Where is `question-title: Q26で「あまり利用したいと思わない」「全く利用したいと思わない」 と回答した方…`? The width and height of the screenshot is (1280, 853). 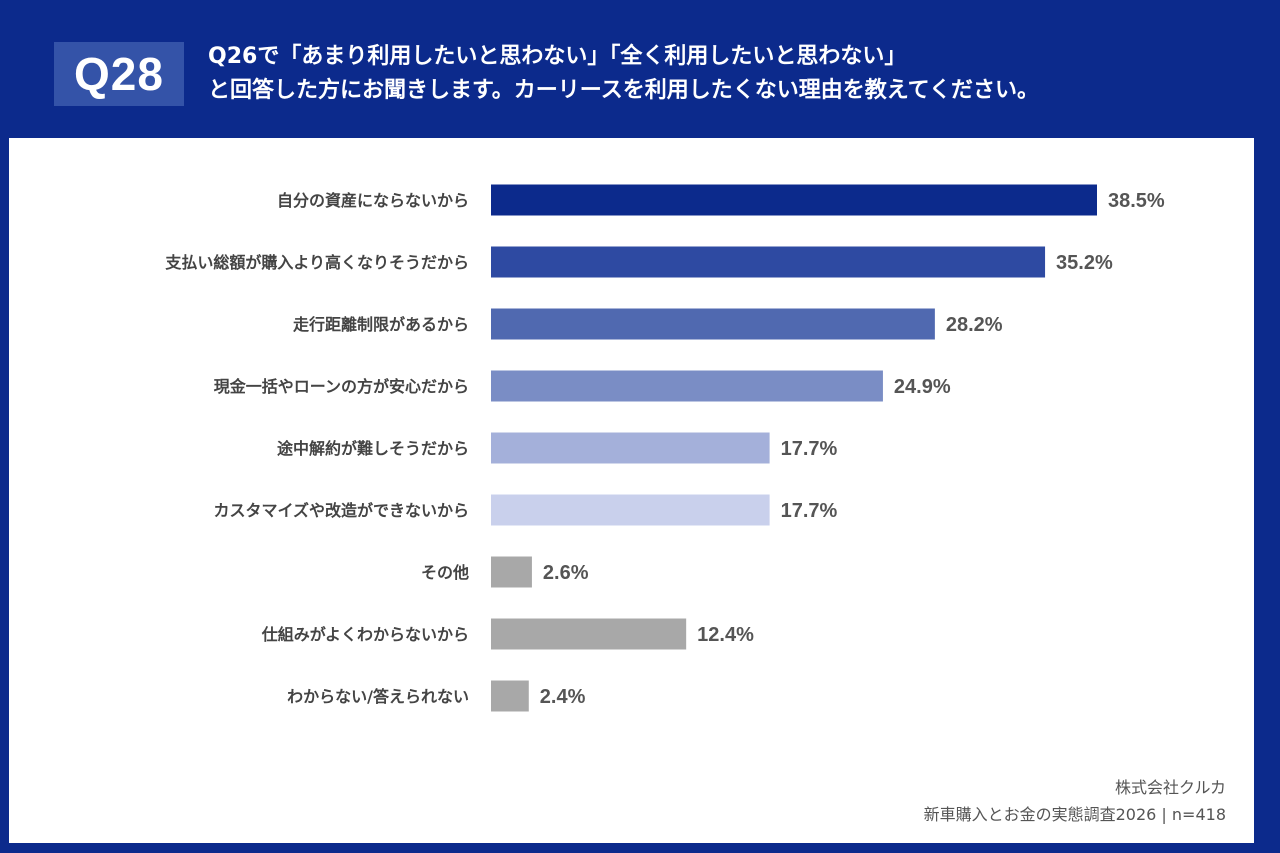 question-title: Q26で「あまり利用したいと思わない」「全く利用したいと思わない」 と回答した方… is located at coordinates (728, 74).